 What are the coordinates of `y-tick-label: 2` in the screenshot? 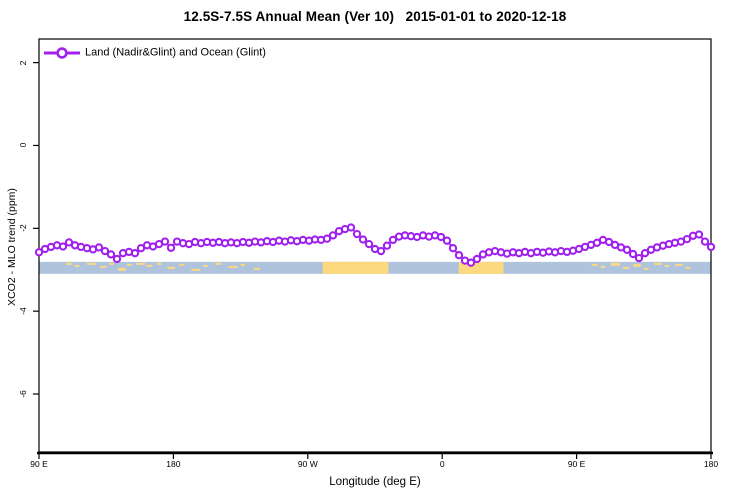 It's located at (23, 62).